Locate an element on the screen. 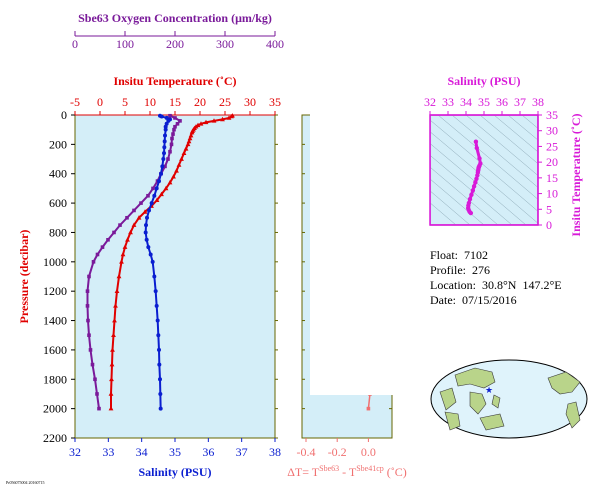 This screenshot has width=608, height=500. ts-temperature-tick-label: 15 is located at coordinates (552, 178).